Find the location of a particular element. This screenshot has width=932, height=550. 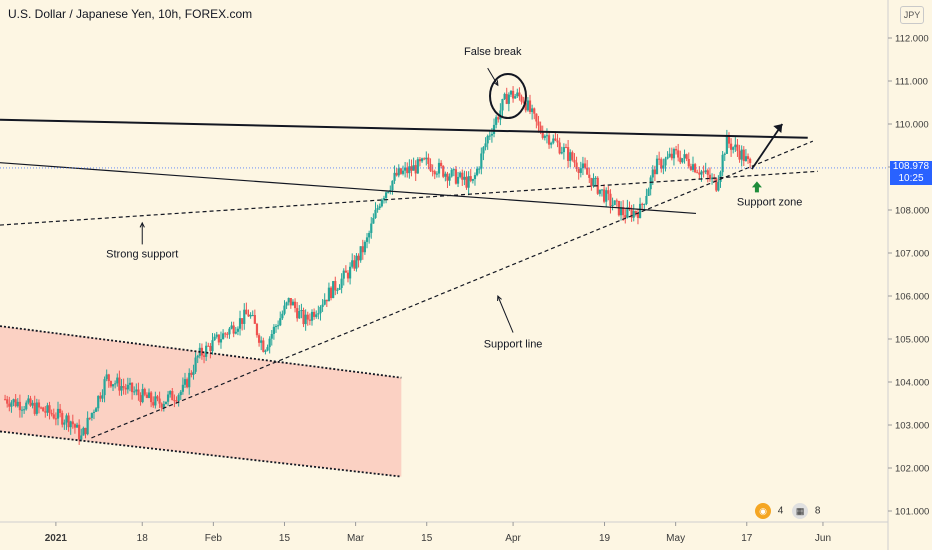

channel-upper-line is located at coordinates (201, 352).